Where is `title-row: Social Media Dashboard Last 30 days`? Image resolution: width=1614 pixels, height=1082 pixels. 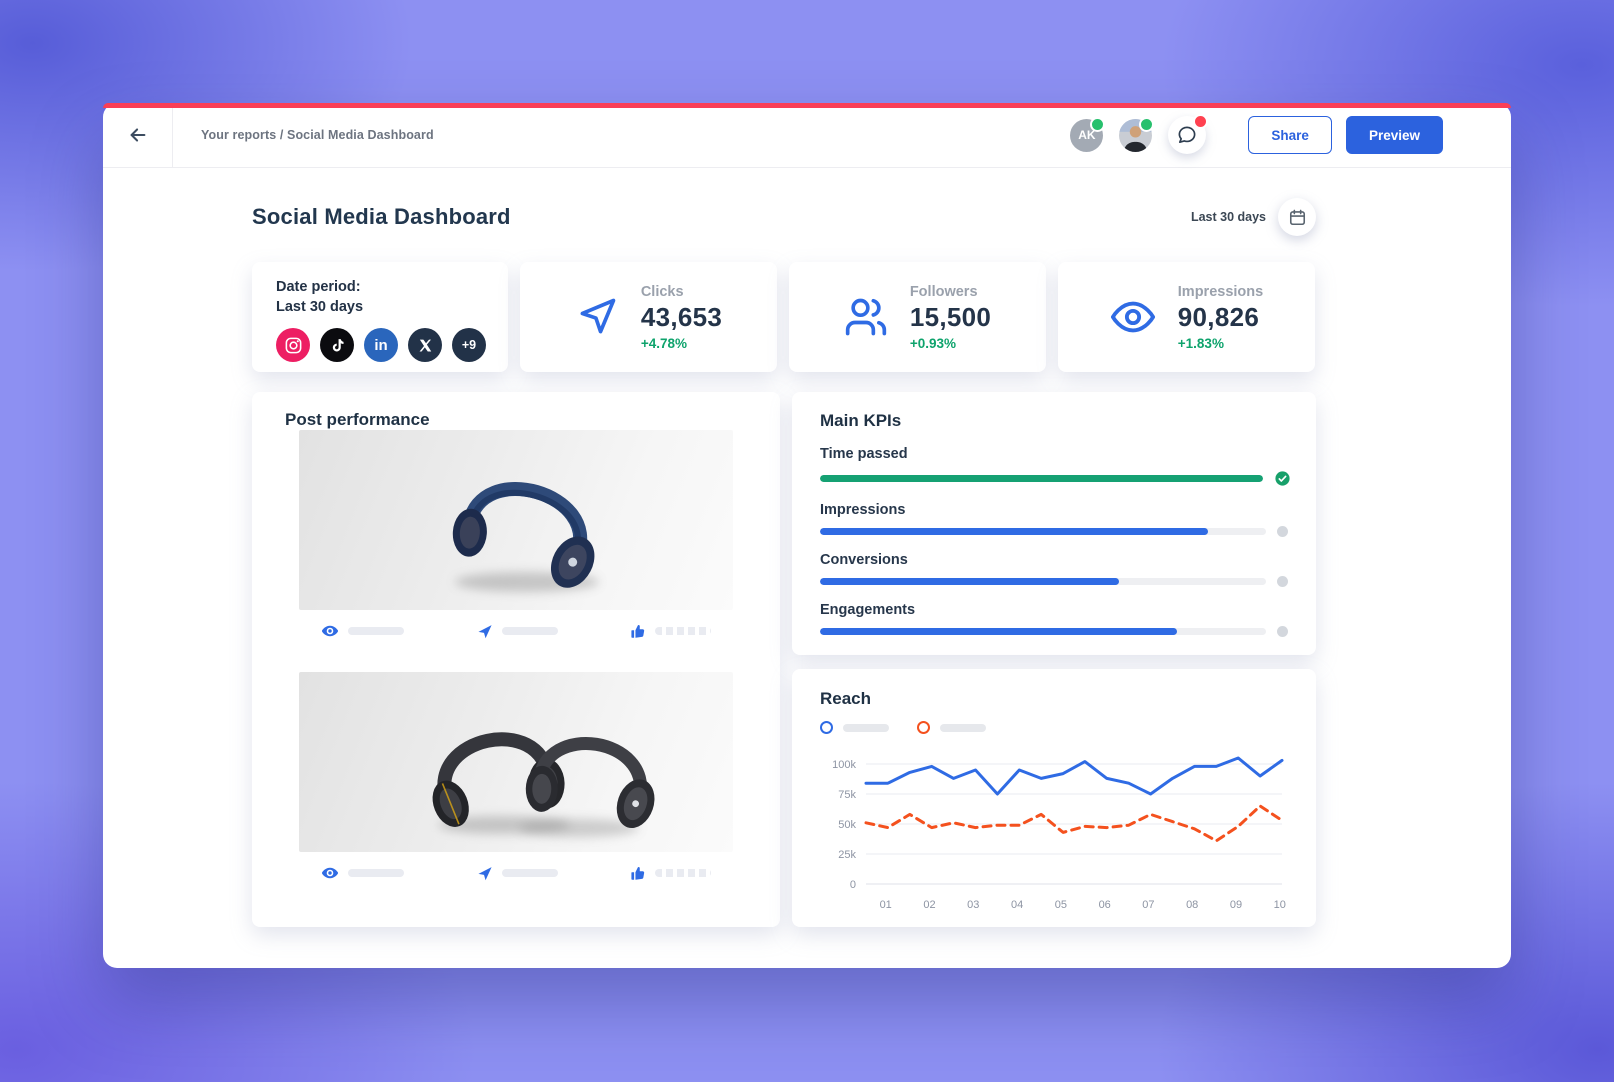
title-row: Social Media Dashboard Last 30 days is located at coordinates (784, 217).